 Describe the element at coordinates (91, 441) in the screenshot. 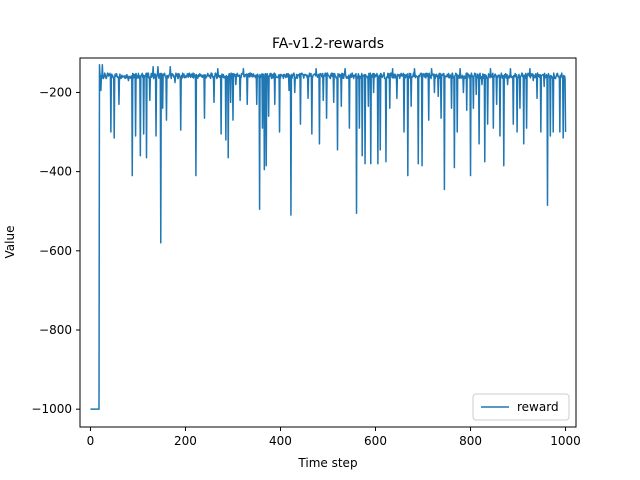

I see `x-tick-label: 0` at that location.